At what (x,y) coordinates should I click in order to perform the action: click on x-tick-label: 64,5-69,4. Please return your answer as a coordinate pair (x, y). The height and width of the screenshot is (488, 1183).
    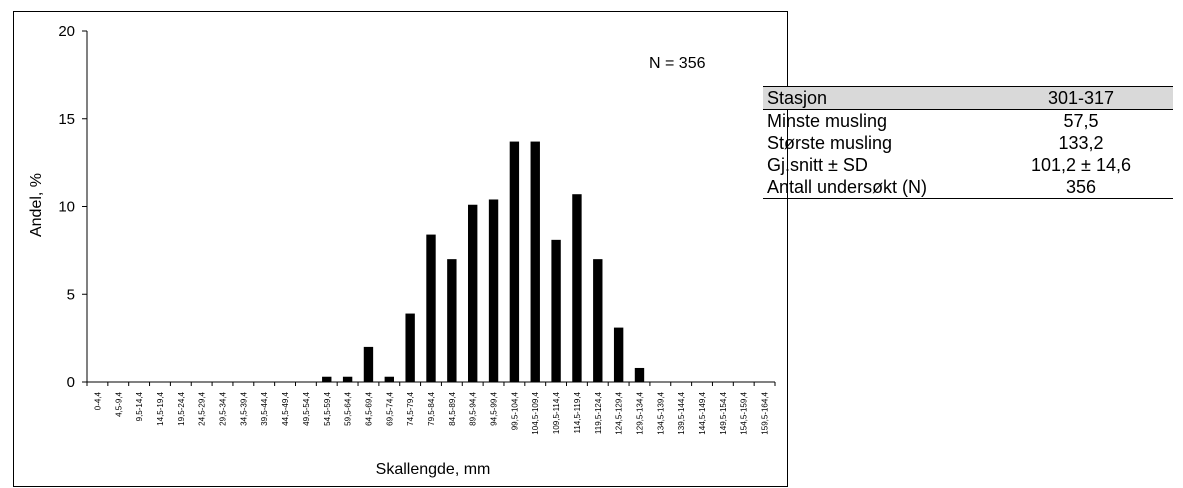
    Looking at the image, I should click on (368, 408).